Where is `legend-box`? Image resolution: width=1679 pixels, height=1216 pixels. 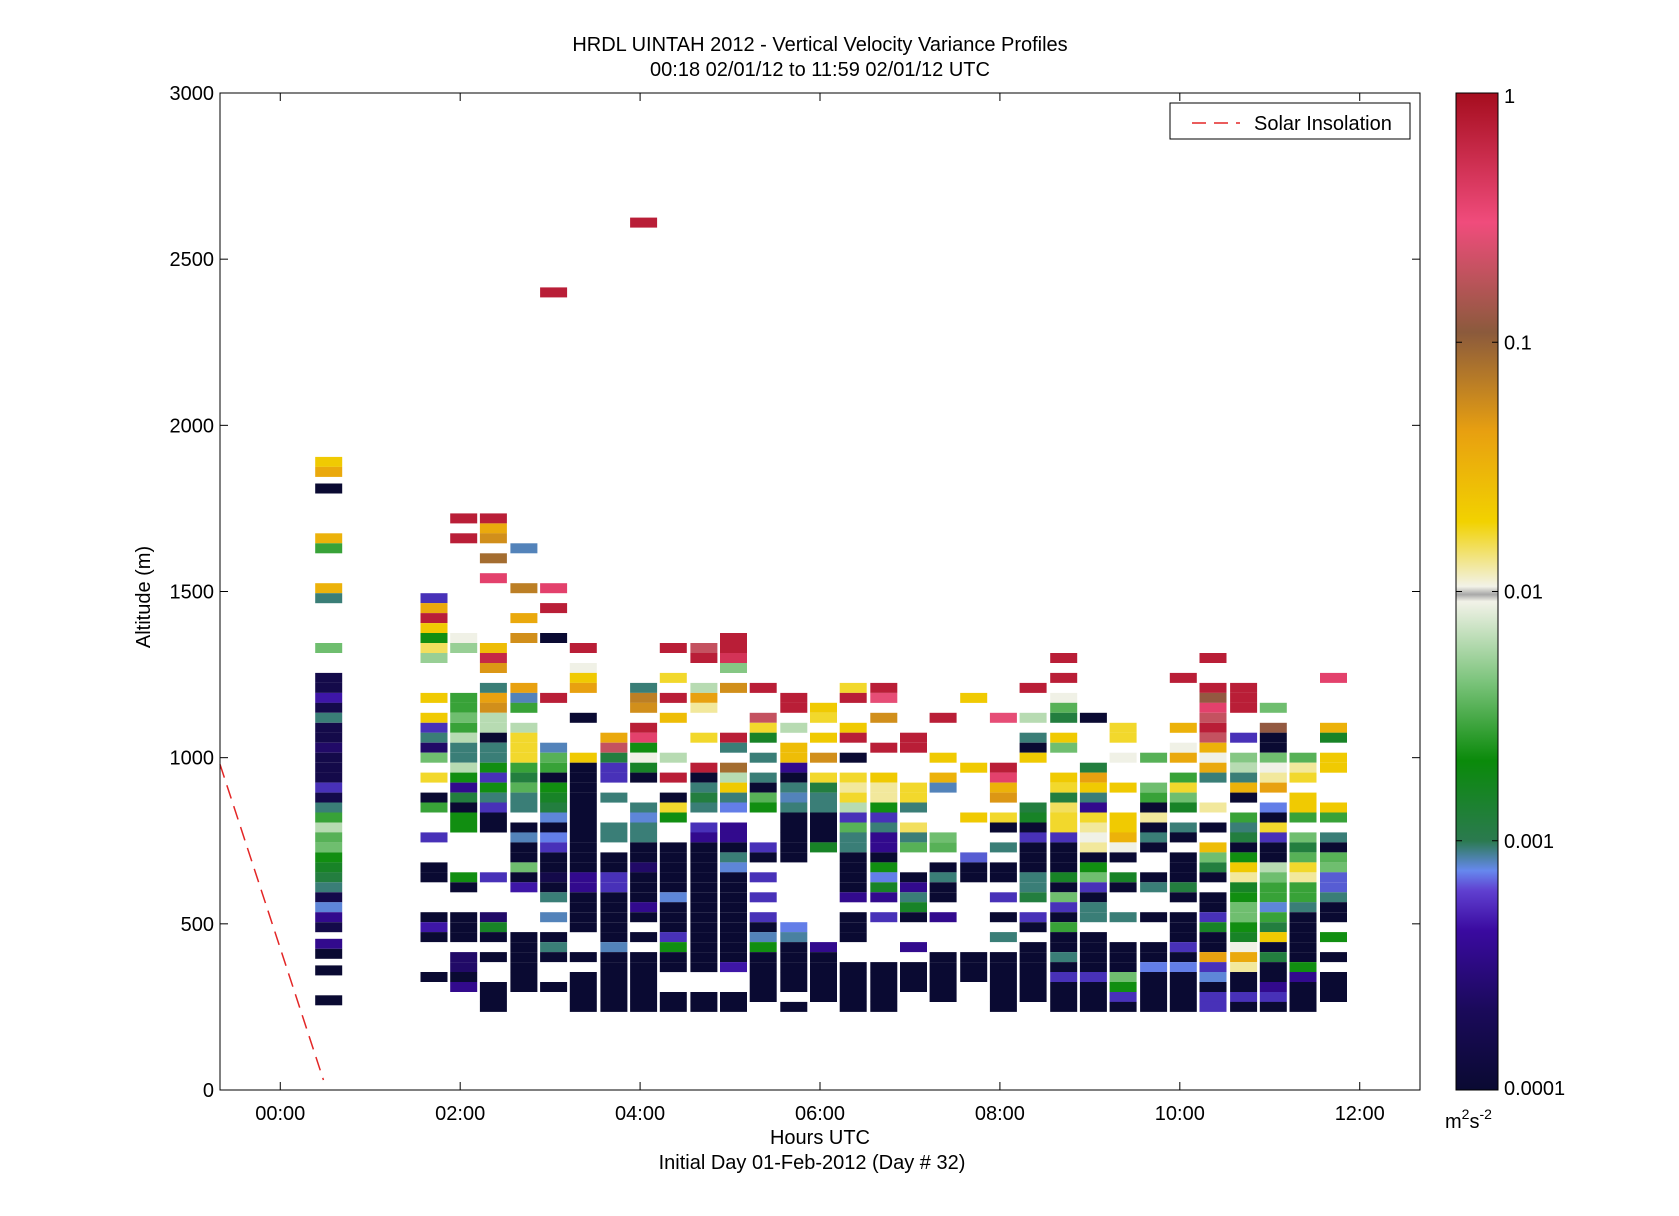
legend-box is located at coordinates (1290, 121).